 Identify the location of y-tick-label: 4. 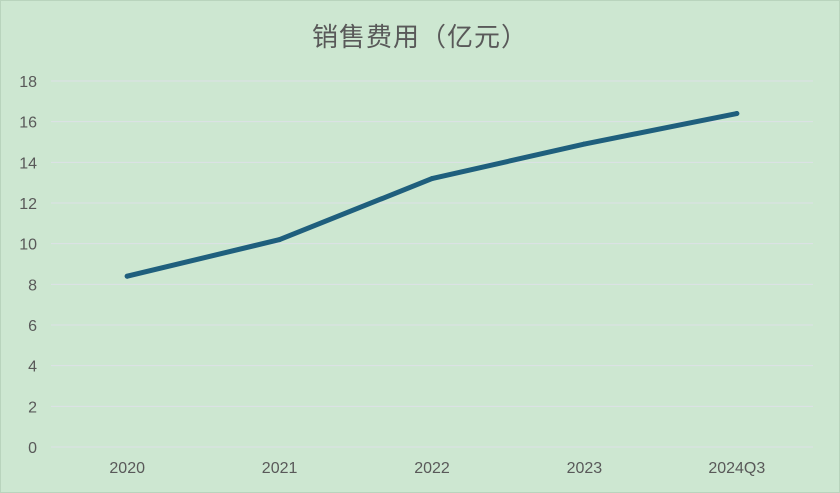
(32, 367).